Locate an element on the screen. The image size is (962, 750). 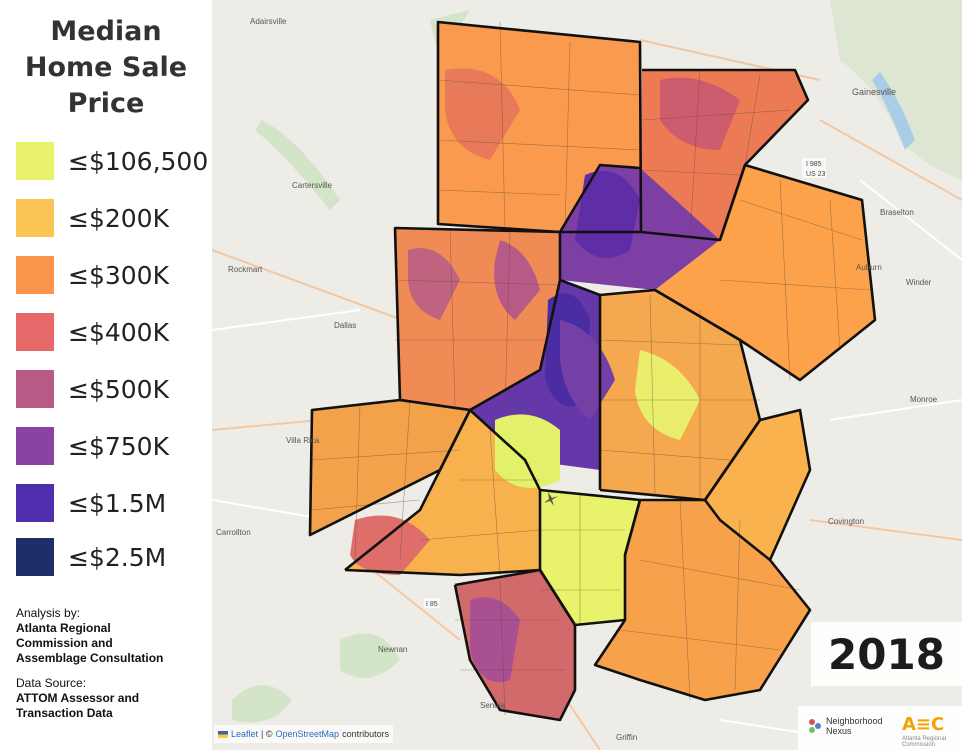
legend-label: ≤$2.5M is located at coordinates (117, 557).